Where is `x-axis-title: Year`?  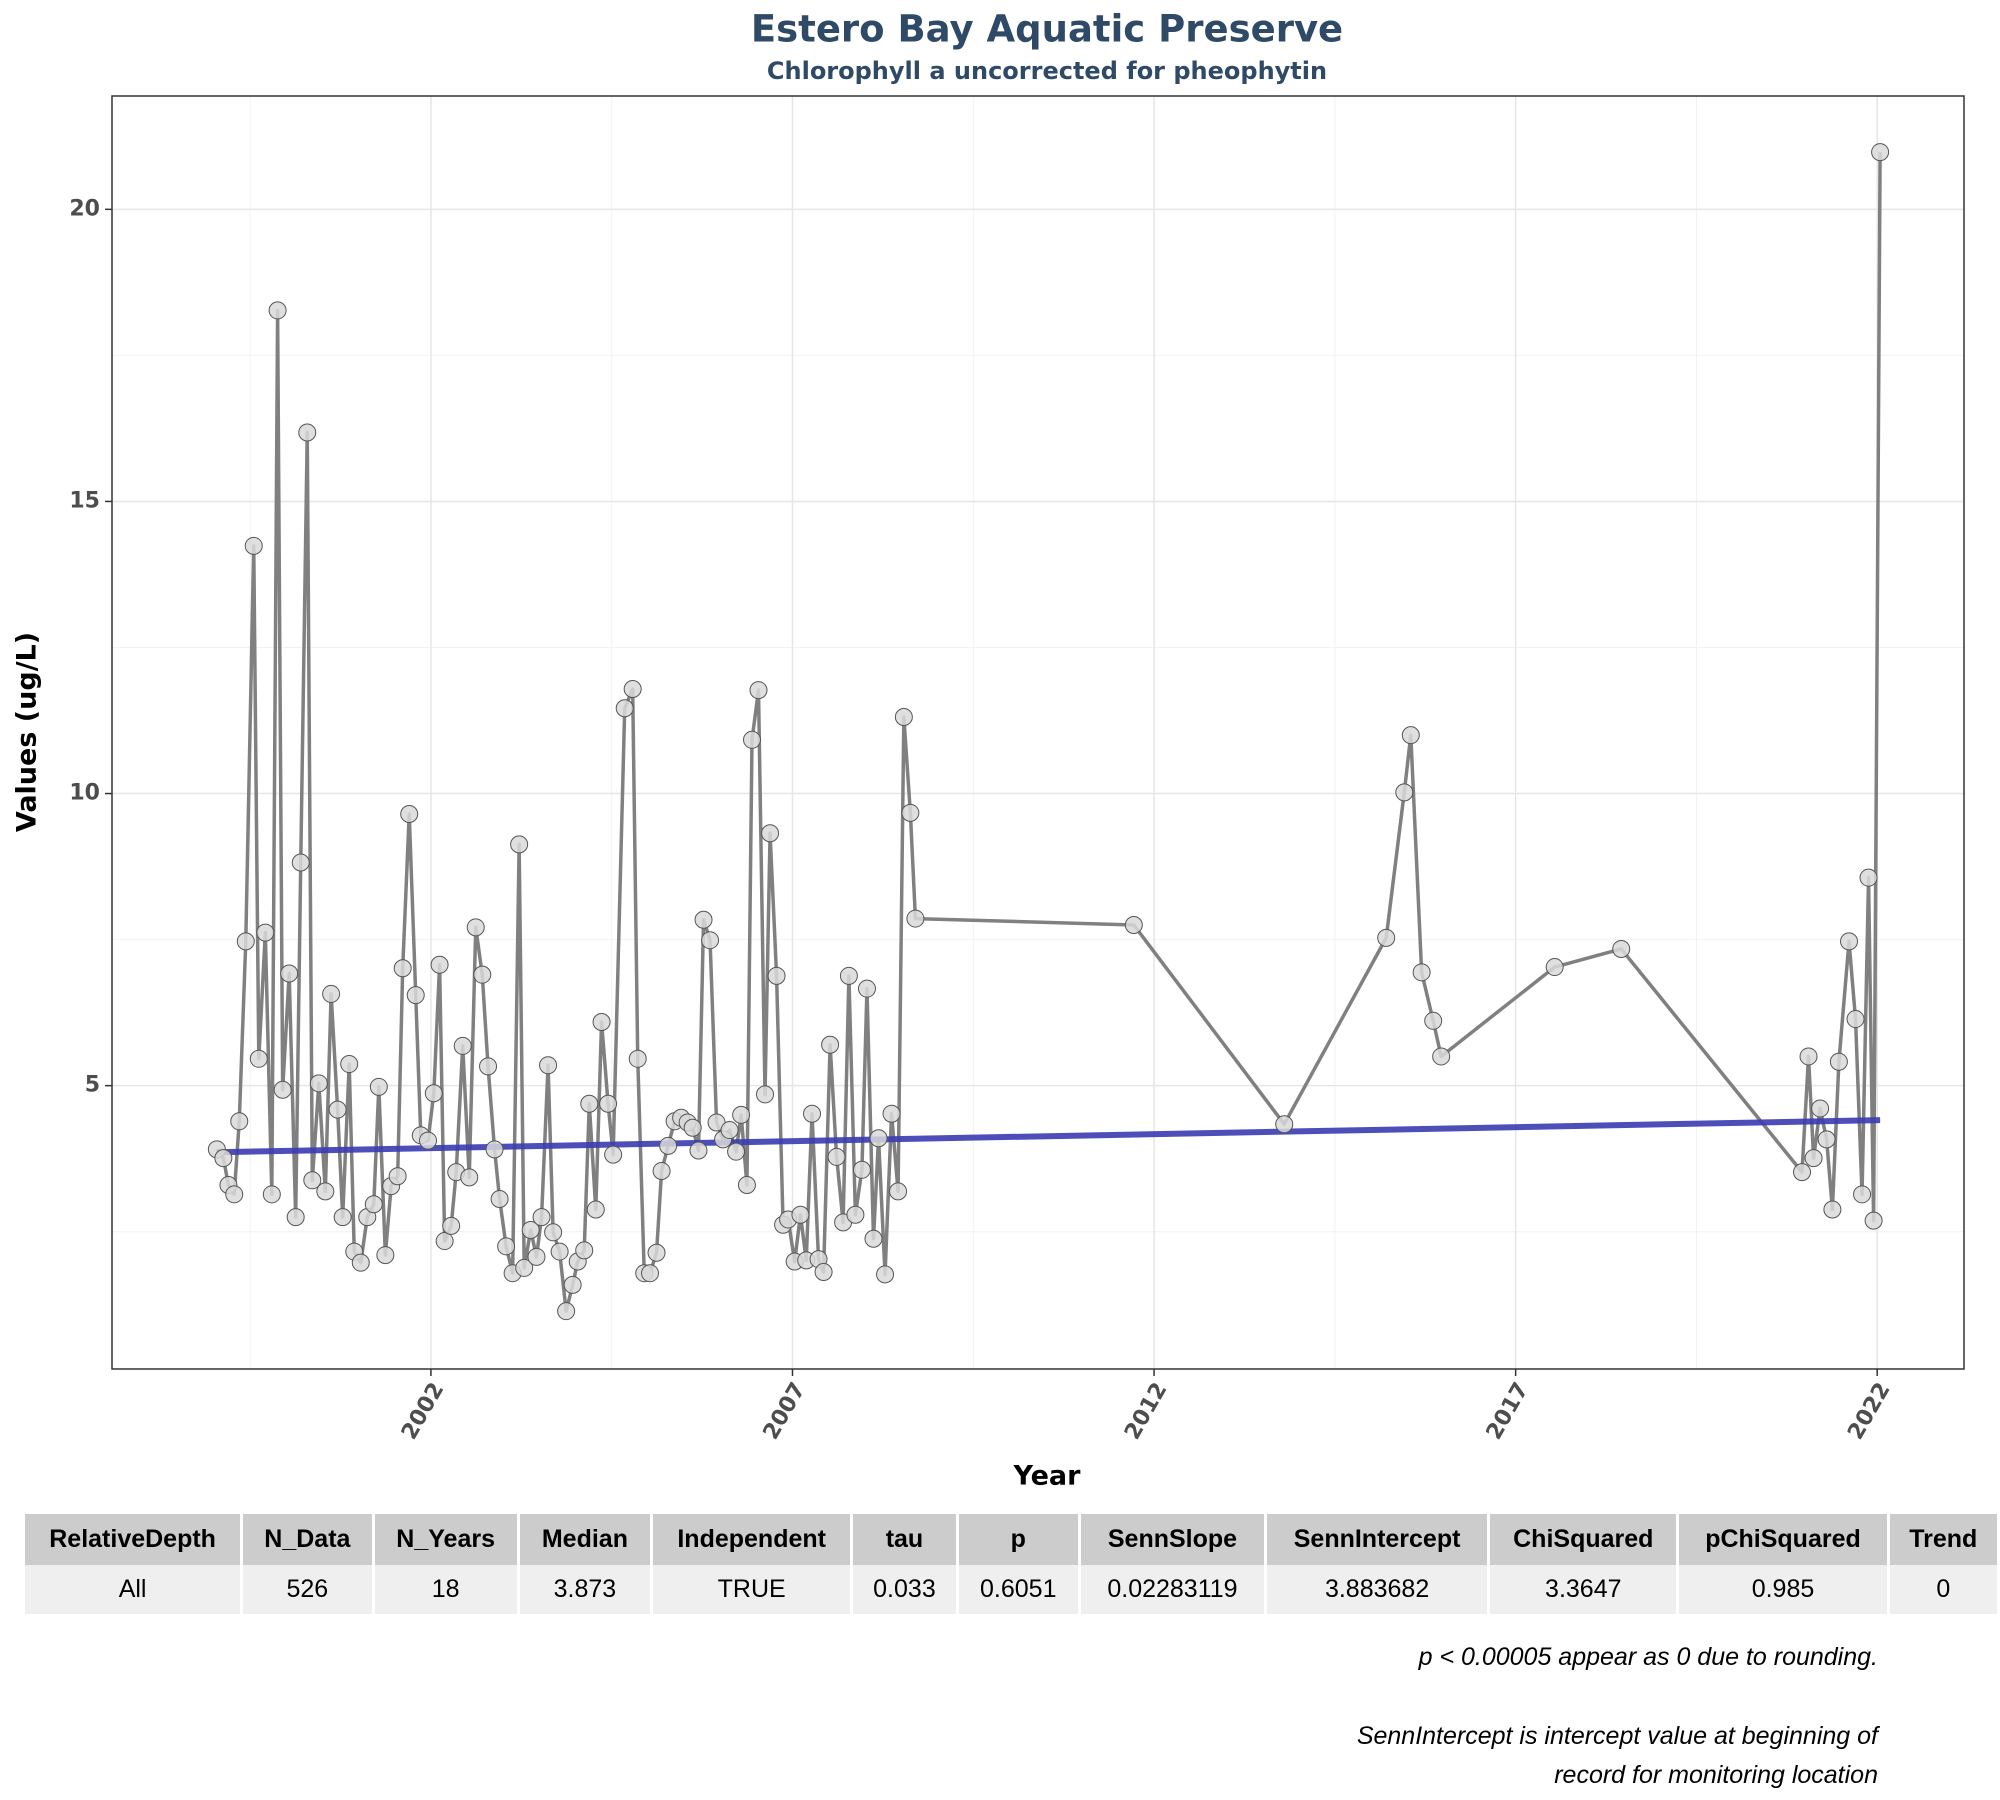
x-axis-title: Year is located at coordinates (1047, 1476).